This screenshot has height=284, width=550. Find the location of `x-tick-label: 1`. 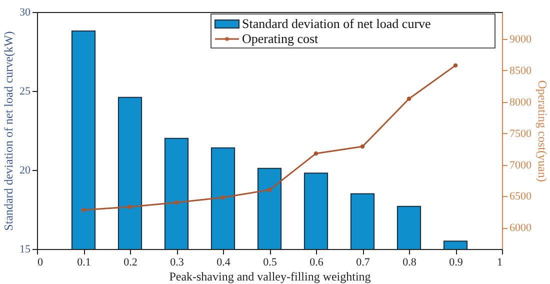

x-tick-label: 1 is located at coordinates (499, 262).